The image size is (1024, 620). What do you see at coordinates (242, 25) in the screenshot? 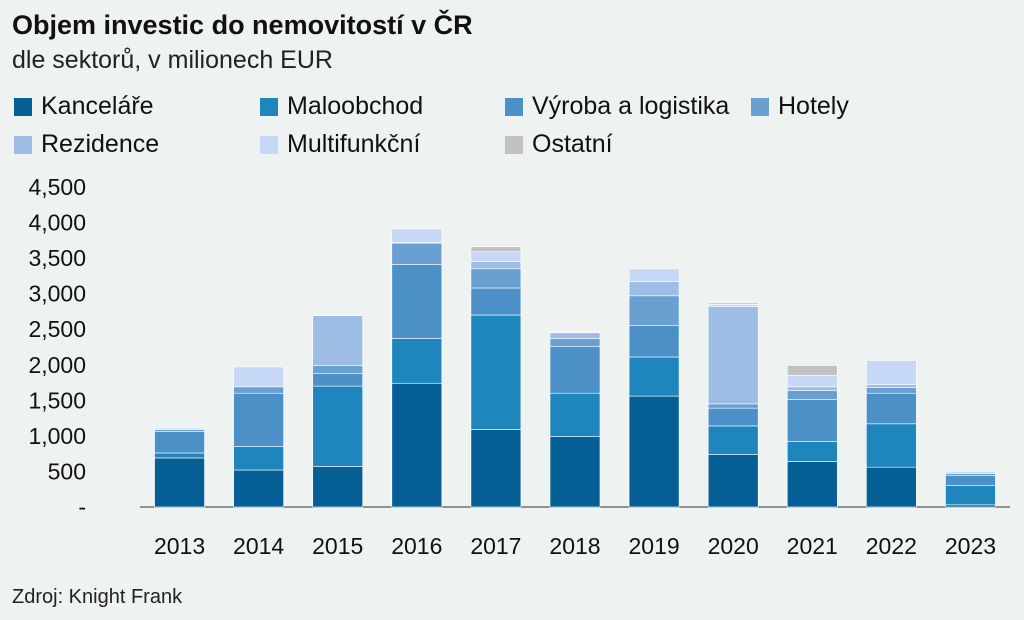
I see `chart-title: Objem investic do nemovitostí v ČR` at bounding box center [242, 25].